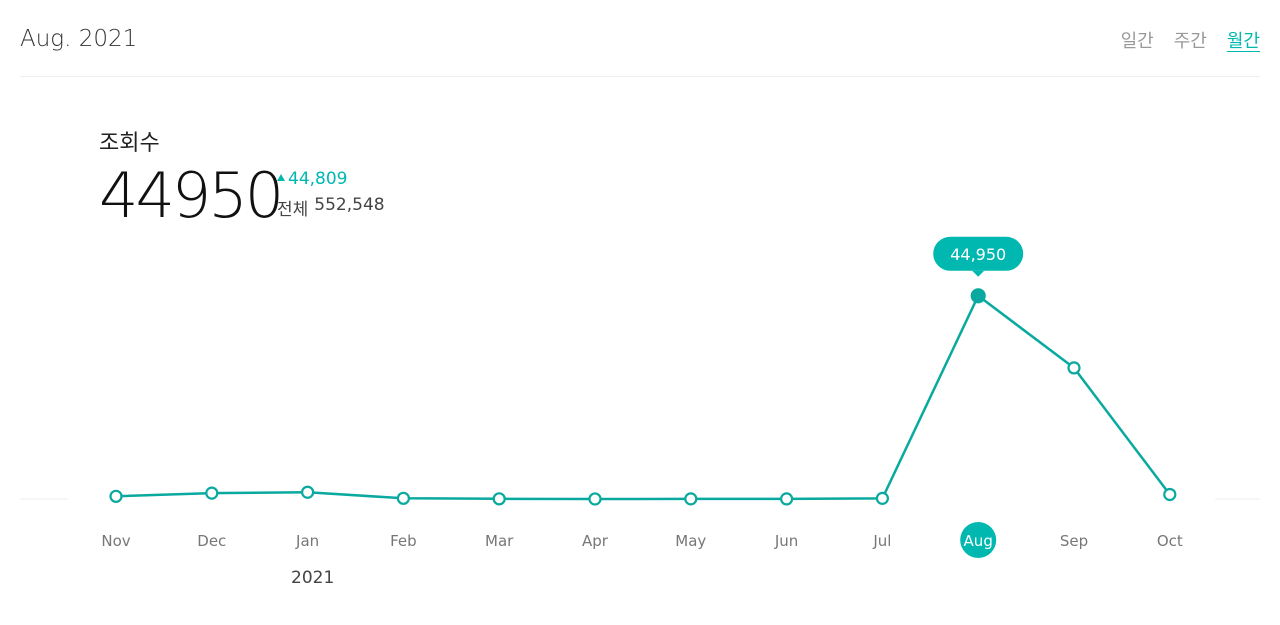 The image size is (1280, 625). I want to click on data-point-aug, so click(978, 296).